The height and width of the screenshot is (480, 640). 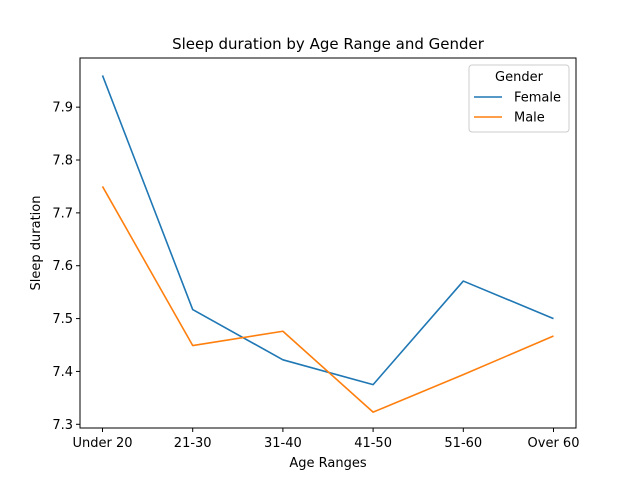 I want to click on y-tick-label: 7.8, so click(x=62, y=161).